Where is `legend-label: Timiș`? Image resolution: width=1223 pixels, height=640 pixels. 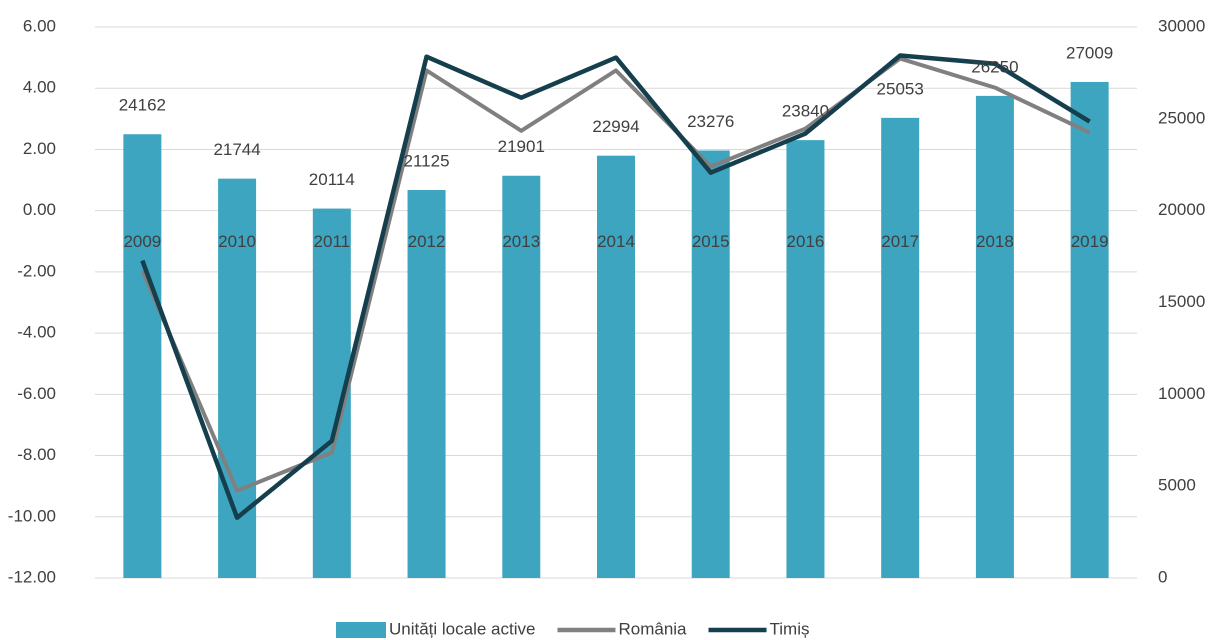
legend-label: Timiș is located at coordinates (790, 628).